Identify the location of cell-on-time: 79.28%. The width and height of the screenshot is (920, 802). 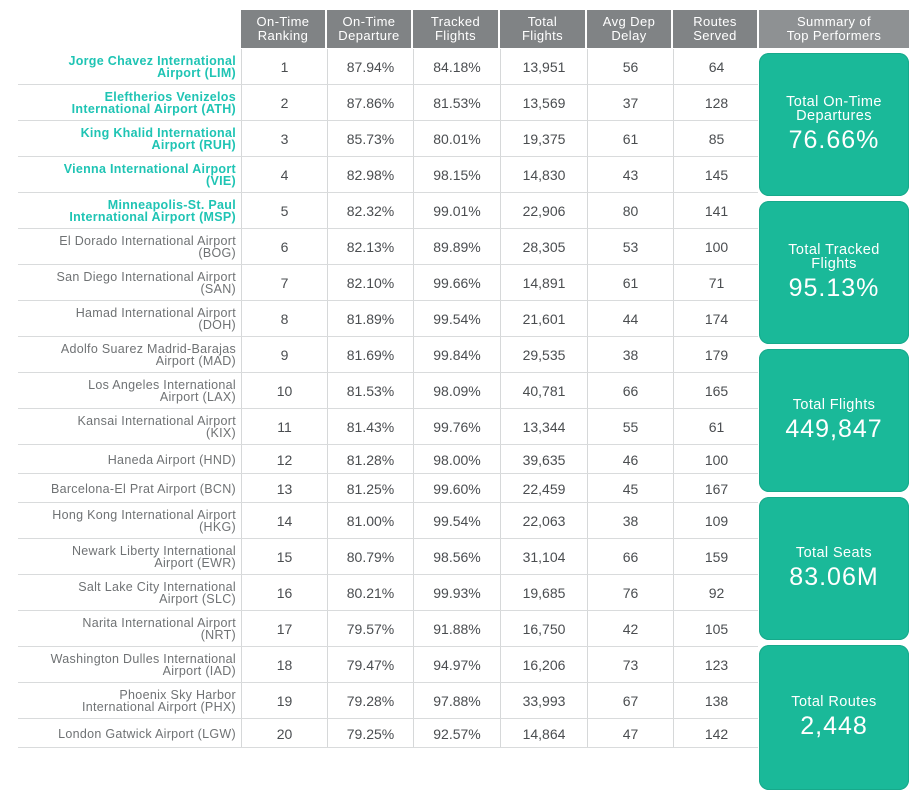
(370, 701).